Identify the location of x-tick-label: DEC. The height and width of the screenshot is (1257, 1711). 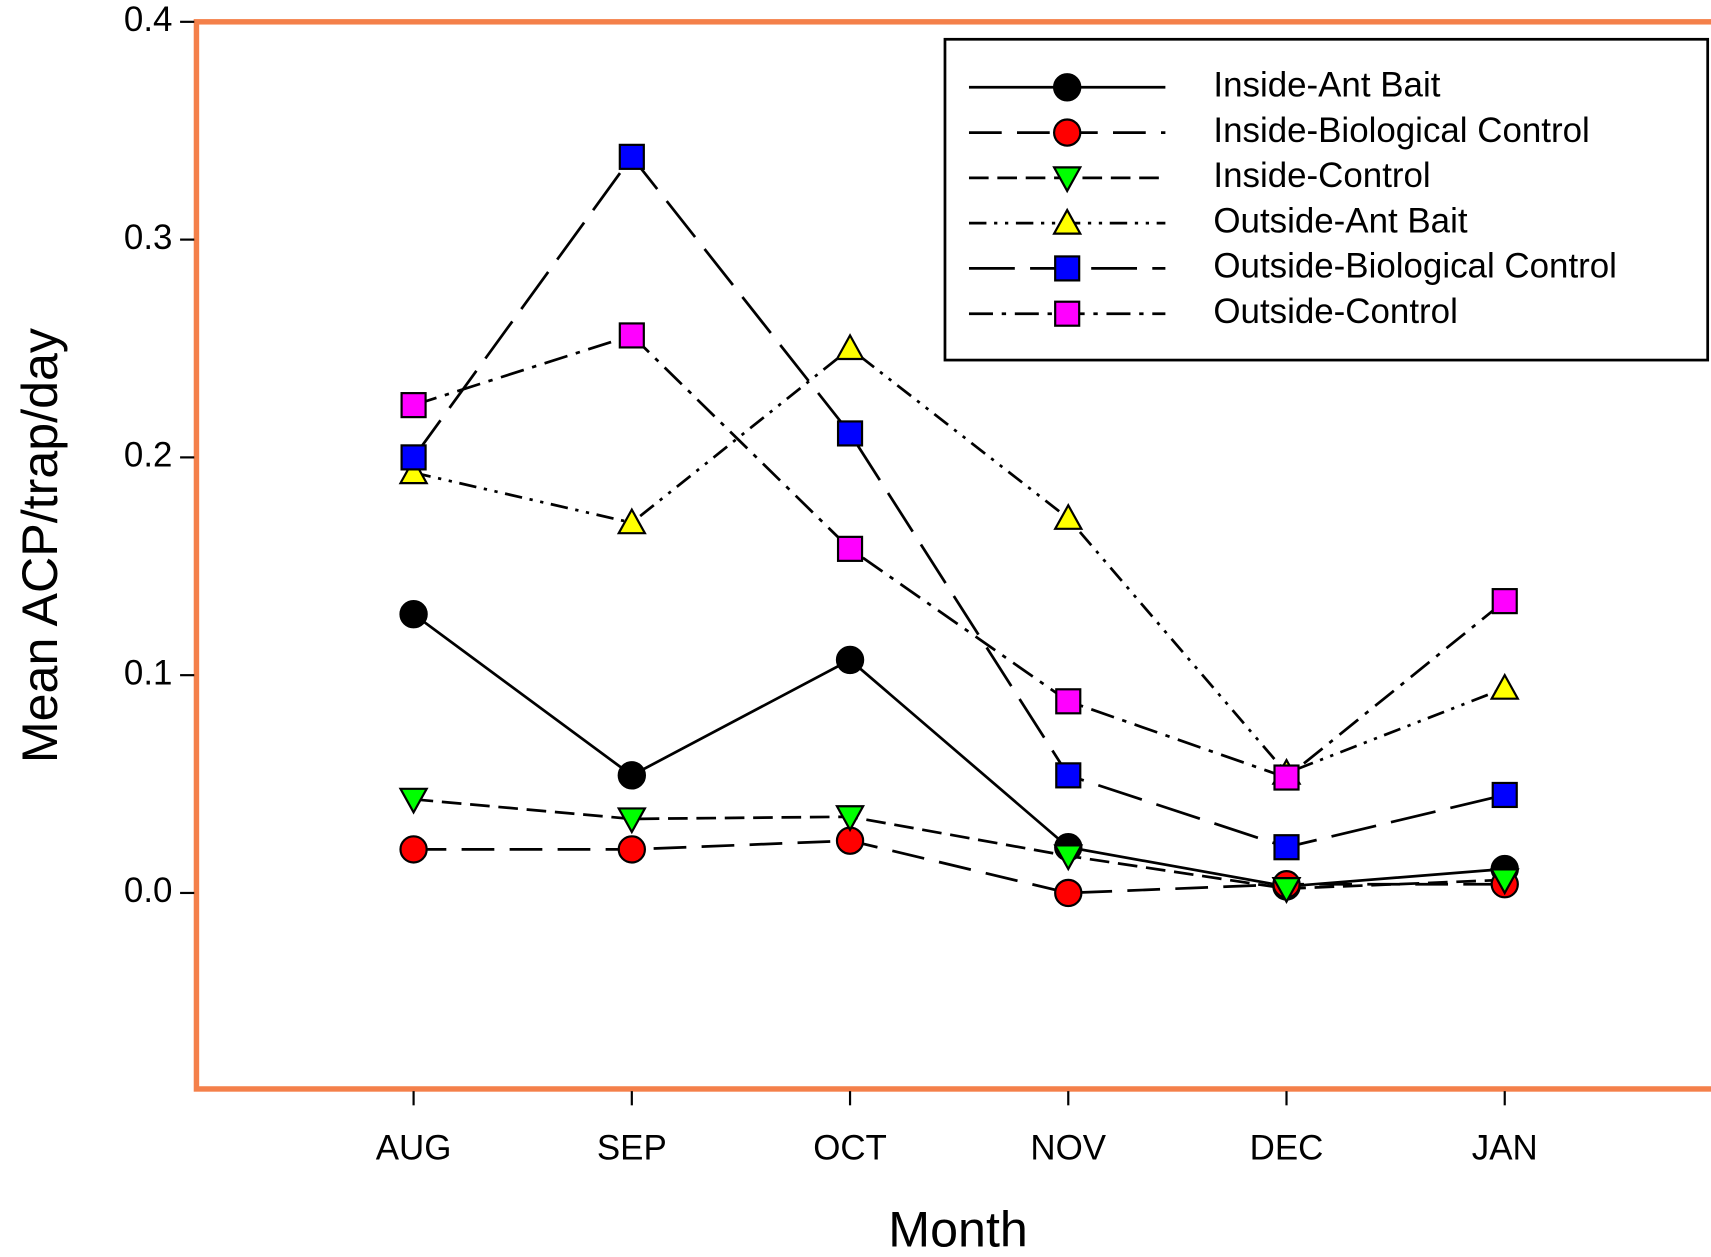
(1287, 1147).